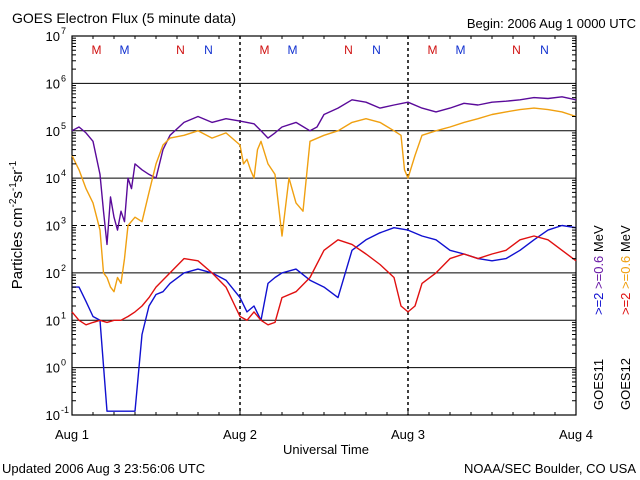  Describe the element at coordinates (408, 434) in the screenshot. I see `x-tick-label: Aug 3` at that location.